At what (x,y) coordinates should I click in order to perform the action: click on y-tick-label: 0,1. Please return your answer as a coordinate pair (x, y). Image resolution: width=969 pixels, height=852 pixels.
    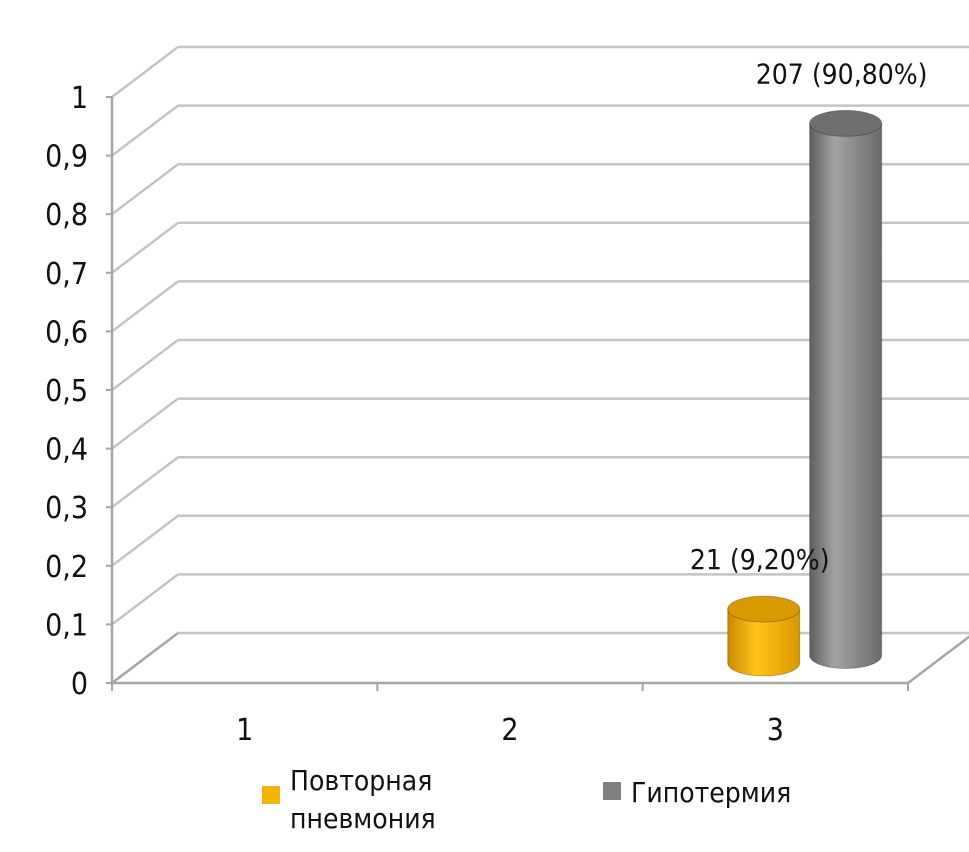
    Looking at the image, I should click on (66, 625).